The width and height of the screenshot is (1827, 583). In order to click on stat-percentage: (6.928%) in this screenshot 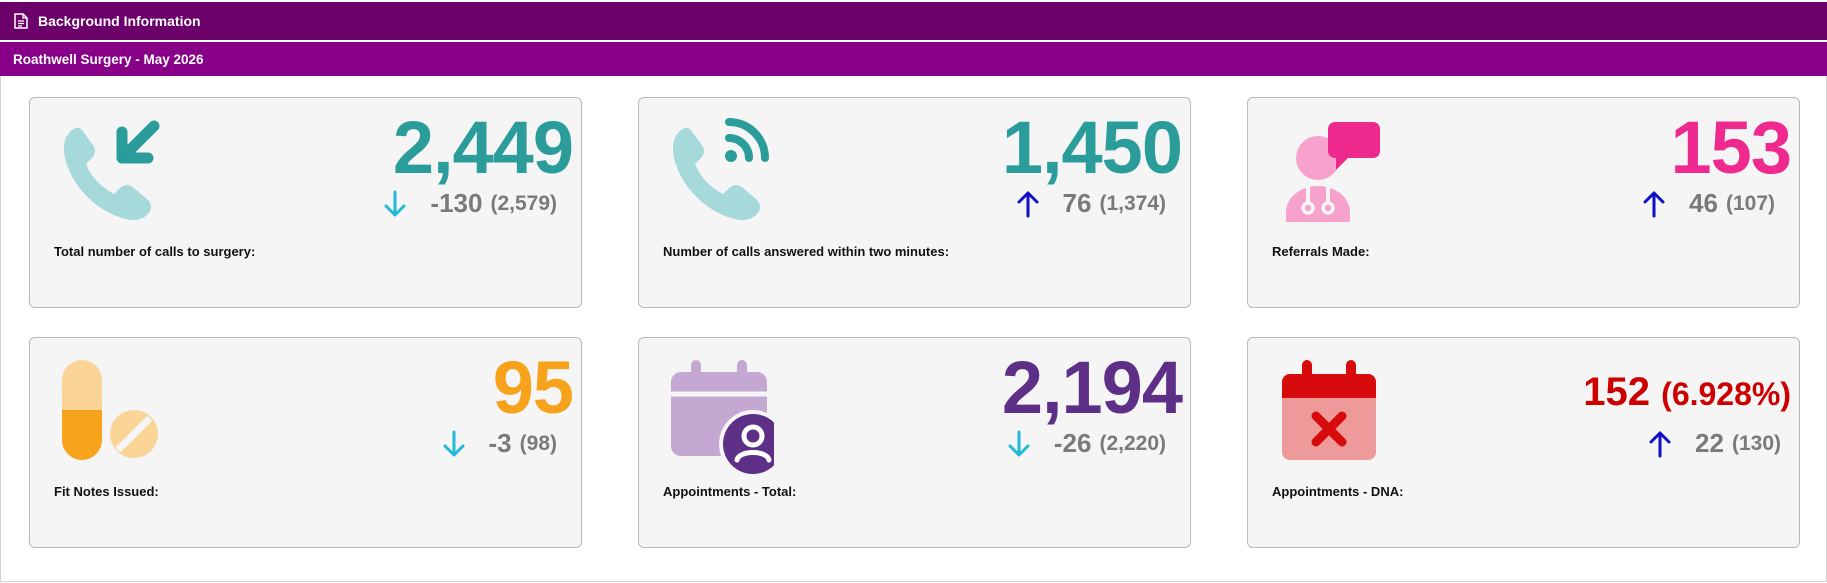, I will do `click(1726, 394)`.